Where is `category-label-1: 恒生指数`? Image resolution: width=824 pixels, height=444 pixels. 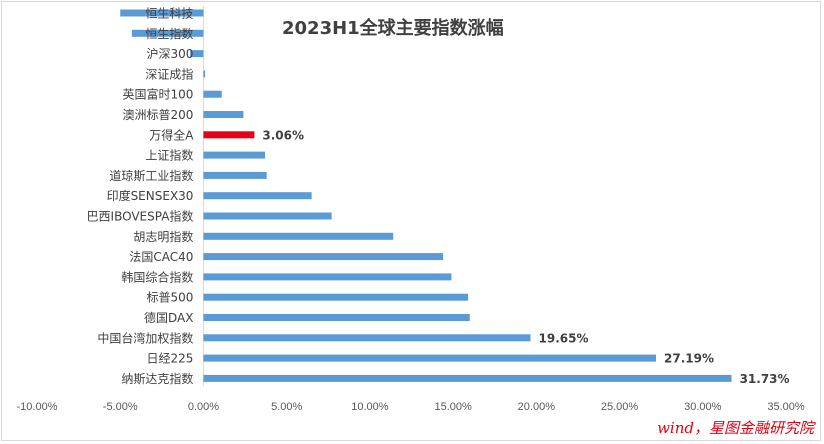 category-label-1: 恒生指数 is located at coordinates (169, 33).